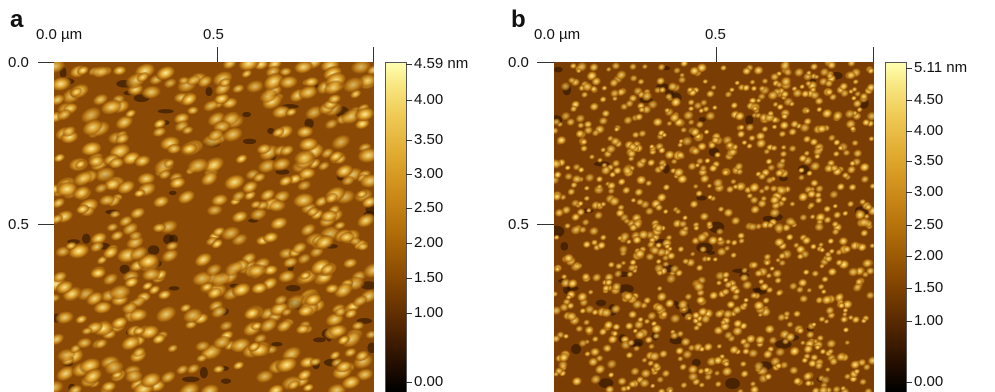 The width and height of the screenshot is (995, 392). Describe the element at coordinates (17, 19) in the screenshot. I see `panel-a-letter: a` at that location.